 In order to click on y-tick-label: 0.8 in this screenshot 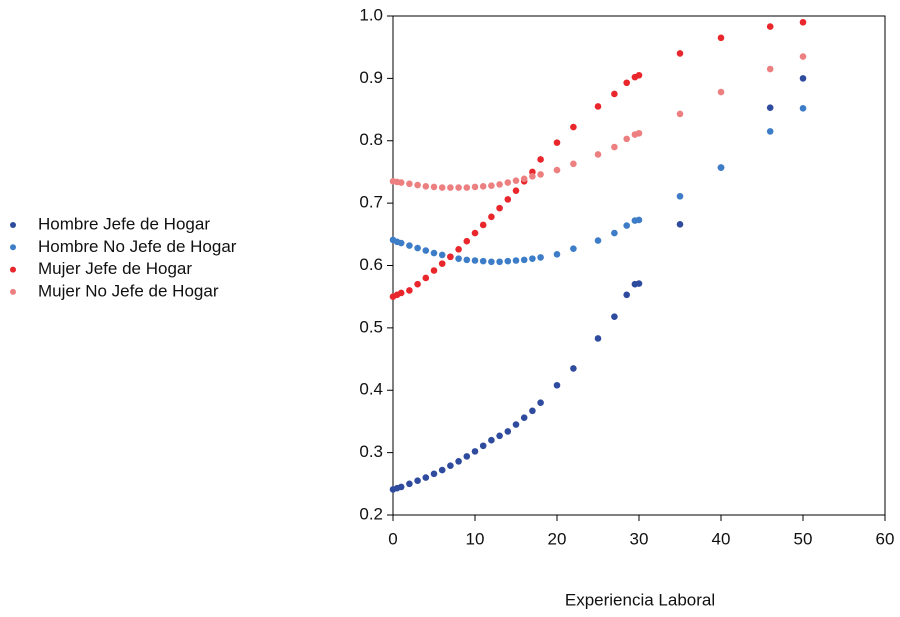, I will do `click(371, 139)`.